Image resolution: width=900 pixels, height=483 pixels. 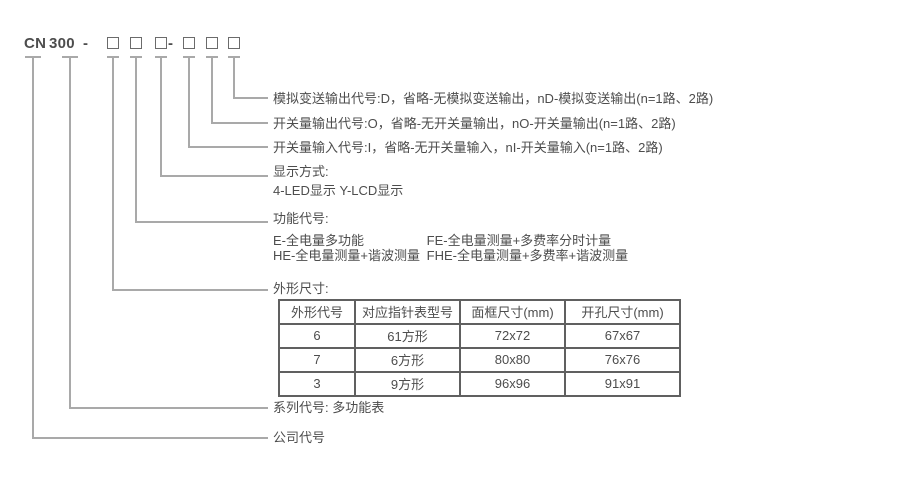 I want to click on cell-cutout-size: 76x76, so click(x=622, y=360).